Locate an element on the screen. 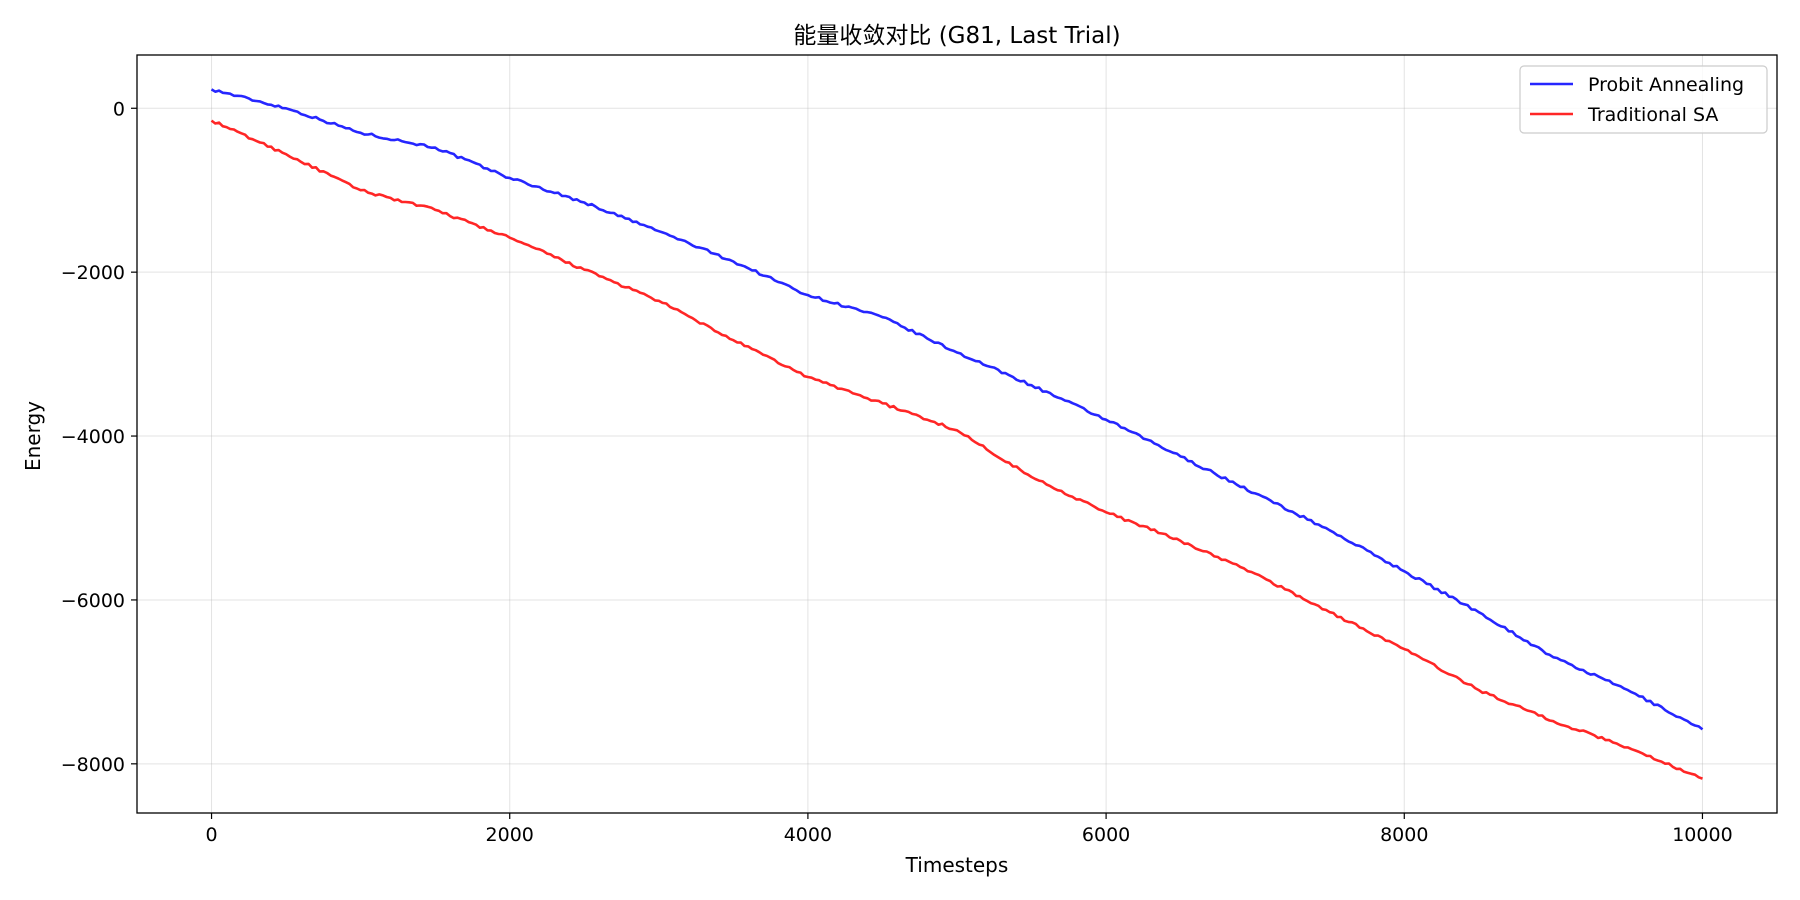 This screenshot has height=900, width=1800. x-axis-label: Timesteps is located at coordinates (957, 865).